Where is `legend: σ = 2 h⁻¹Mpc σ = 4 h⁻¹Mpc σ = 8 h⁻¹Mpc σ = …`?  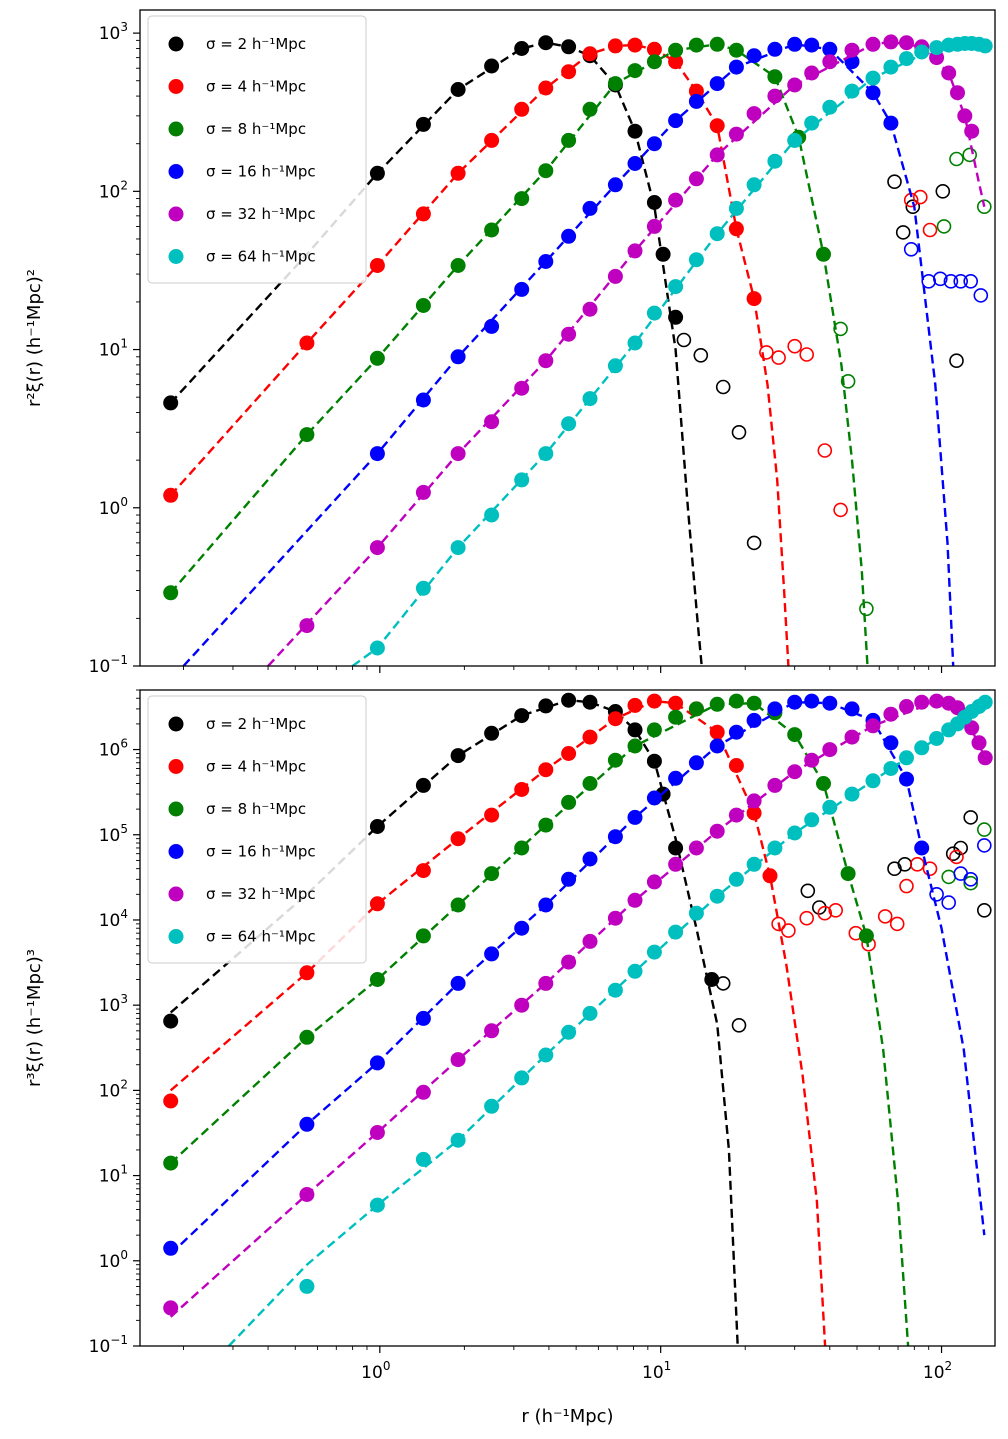 legend: σ = 2 h⁻¹Mpc σ = 4 h⁻¹Mpc σ = 8 h⁻¹Mpc σ = … is located at coordinates (257, 149).